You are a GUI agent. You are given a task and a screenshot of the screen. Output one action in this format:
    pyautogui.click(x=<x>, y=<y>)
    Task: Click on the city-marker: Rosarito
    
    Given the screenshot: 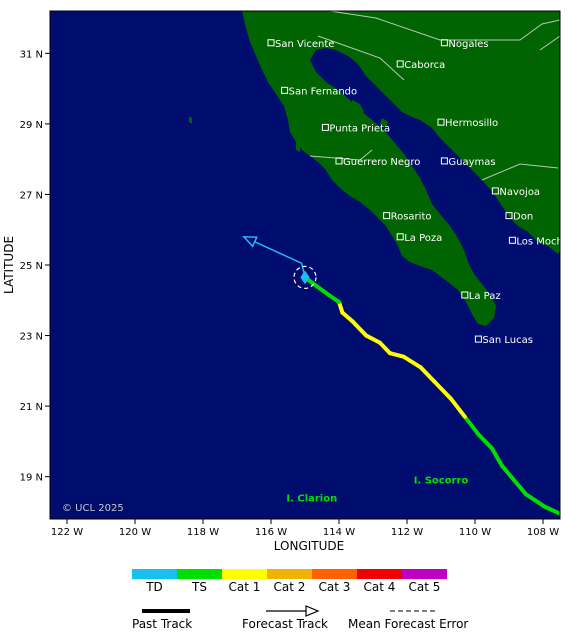 What is the action you would take?
    pyautogui.click(x=407, y=217)
    